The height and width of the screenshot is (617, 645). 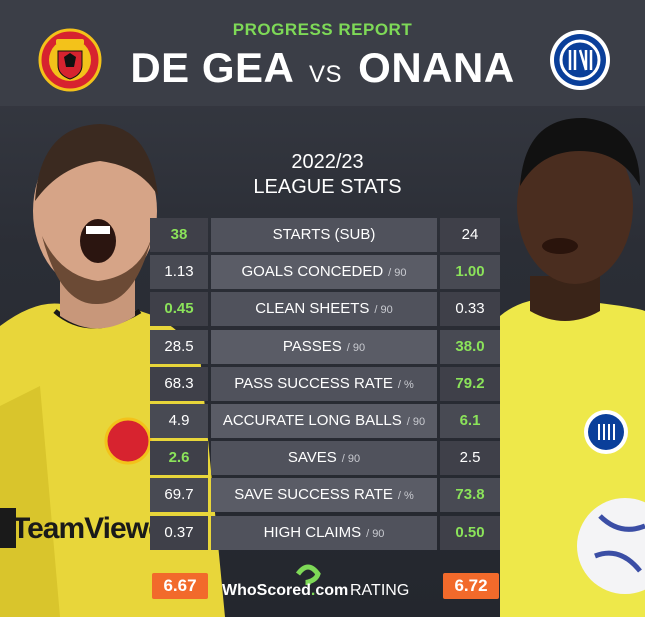 What do you see at coordinates (470, 309) in the screenshot?
I see `stat-right-value: 0.33` at bounding box center [470, 309].